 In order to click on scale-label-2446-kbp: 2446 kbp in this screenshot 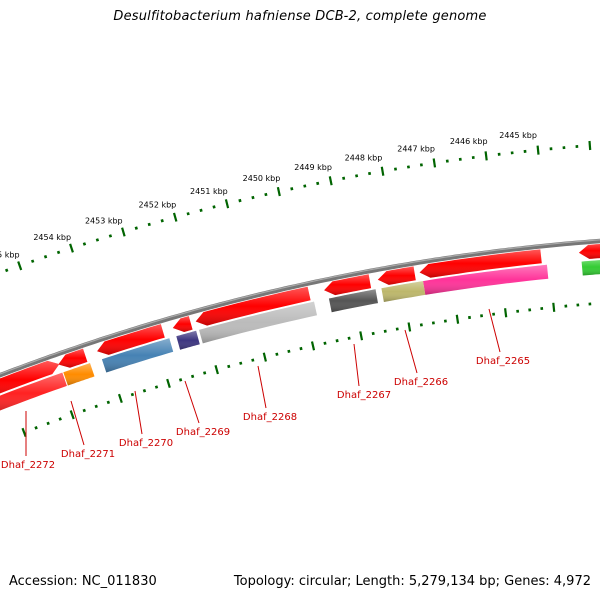, I will do `click(469, 141)`.